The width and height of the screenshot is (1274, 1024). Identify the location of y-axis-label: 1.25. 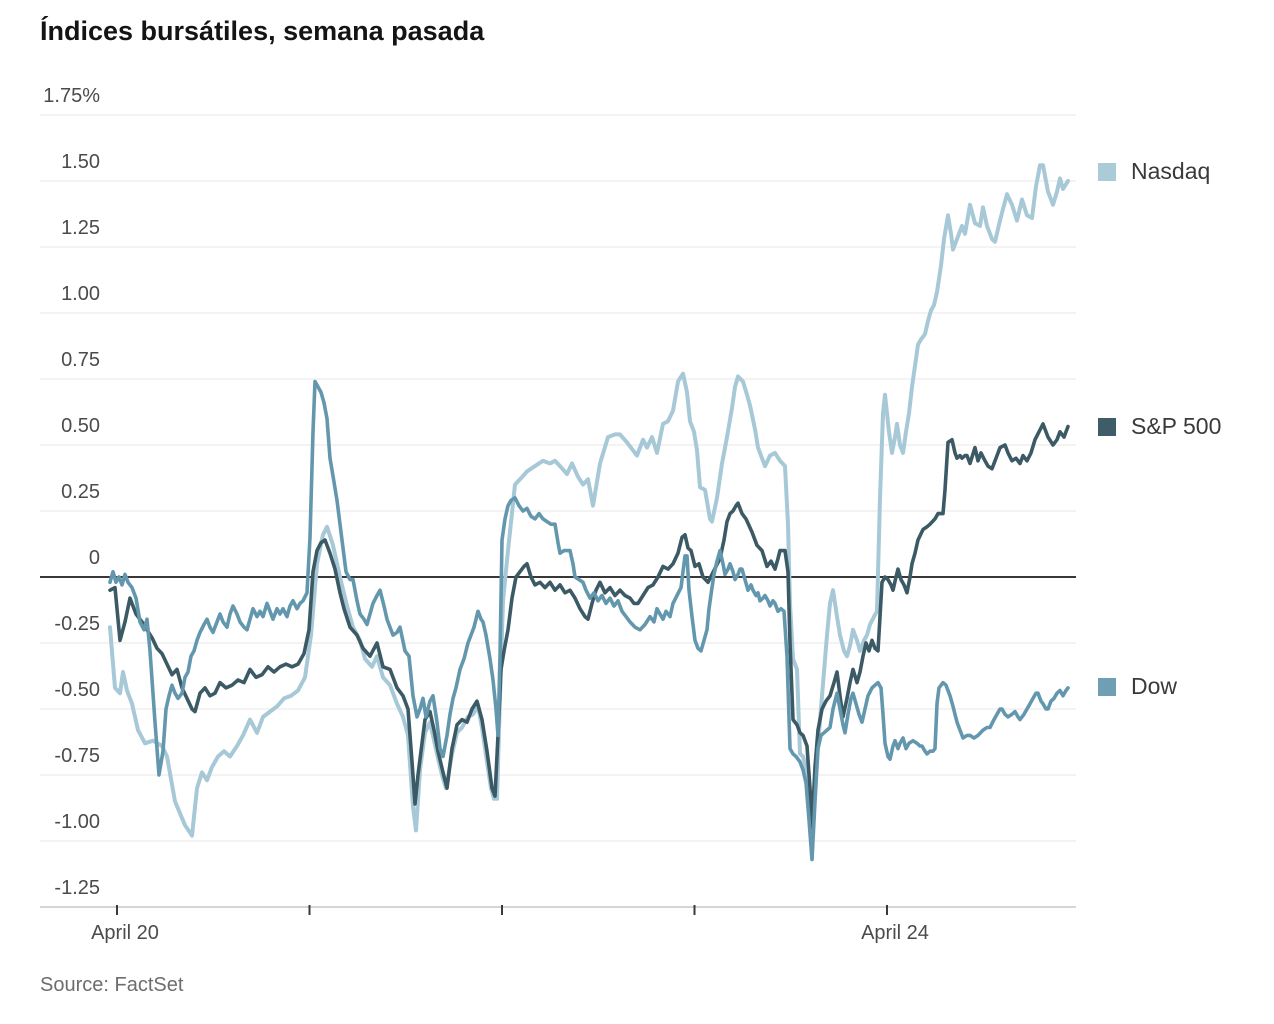
(80, 228).